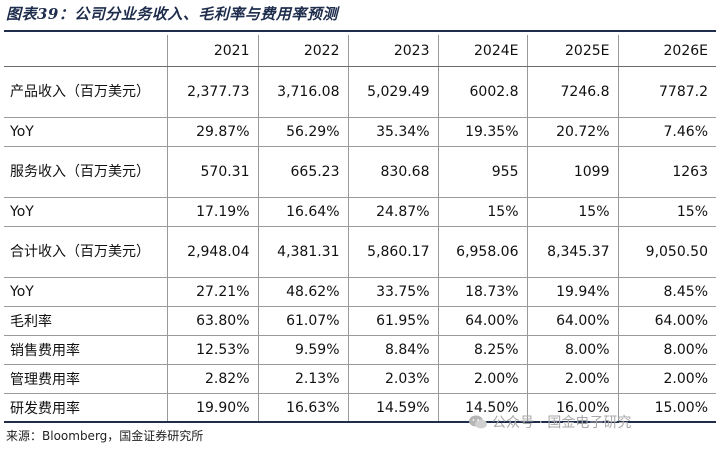 The image size is (722, 453). Describe the element at coordinates (85, 92) in the screenshot. I see `row-label: 产品收入（百万美元）` at that location.